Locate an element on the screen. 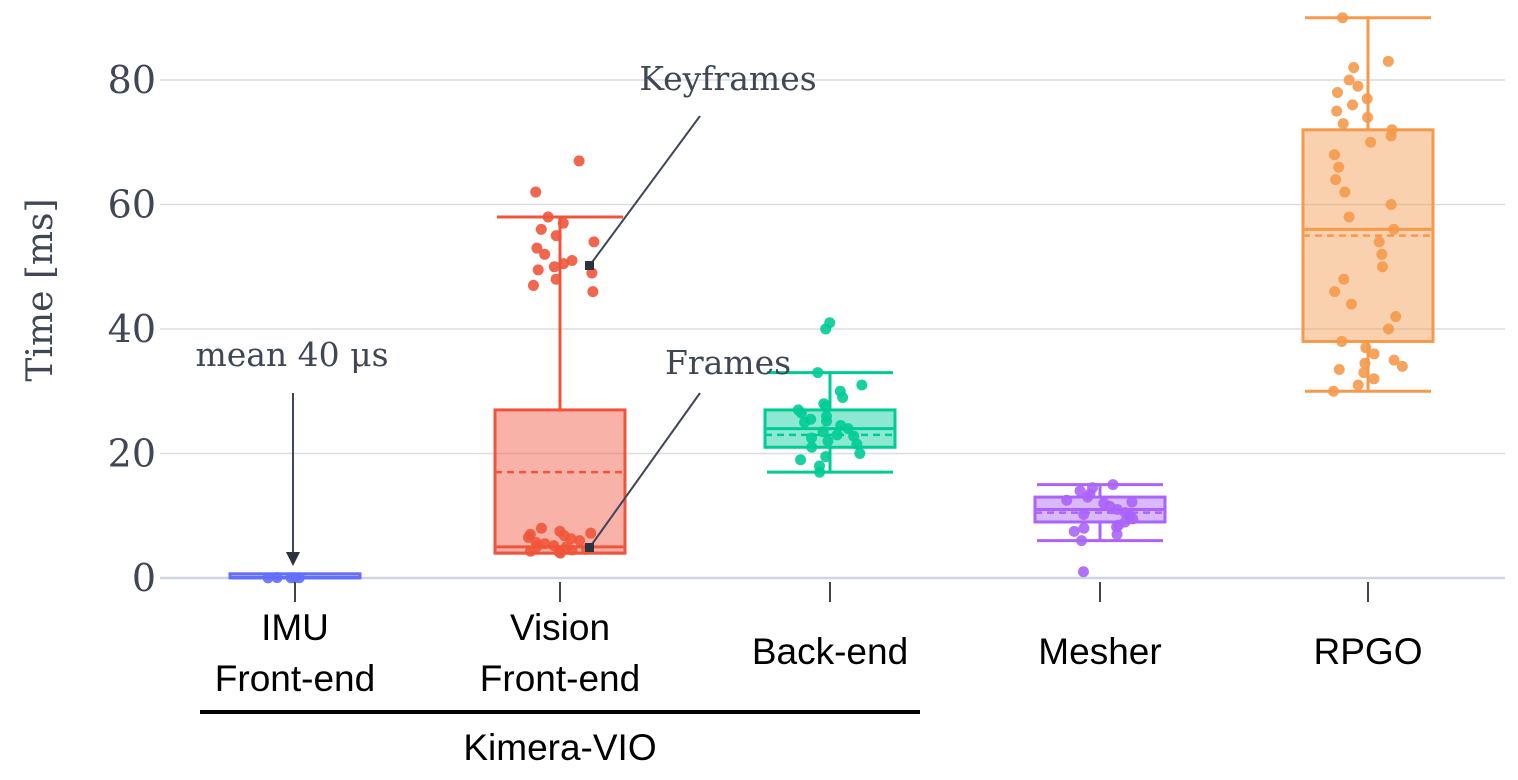 The height and width of the screenshot is (780, 1518). annotation-arrowhead-frames is located at coordinates (589, 547).